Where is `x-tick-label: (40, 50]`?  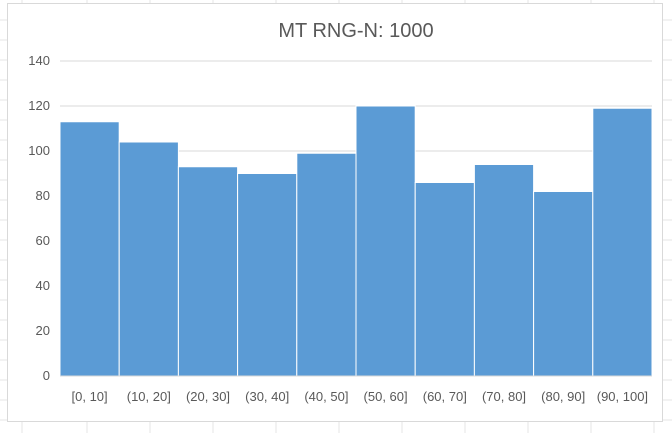
x-tick-label: (40, 50] is located at coordinates (326, 396).